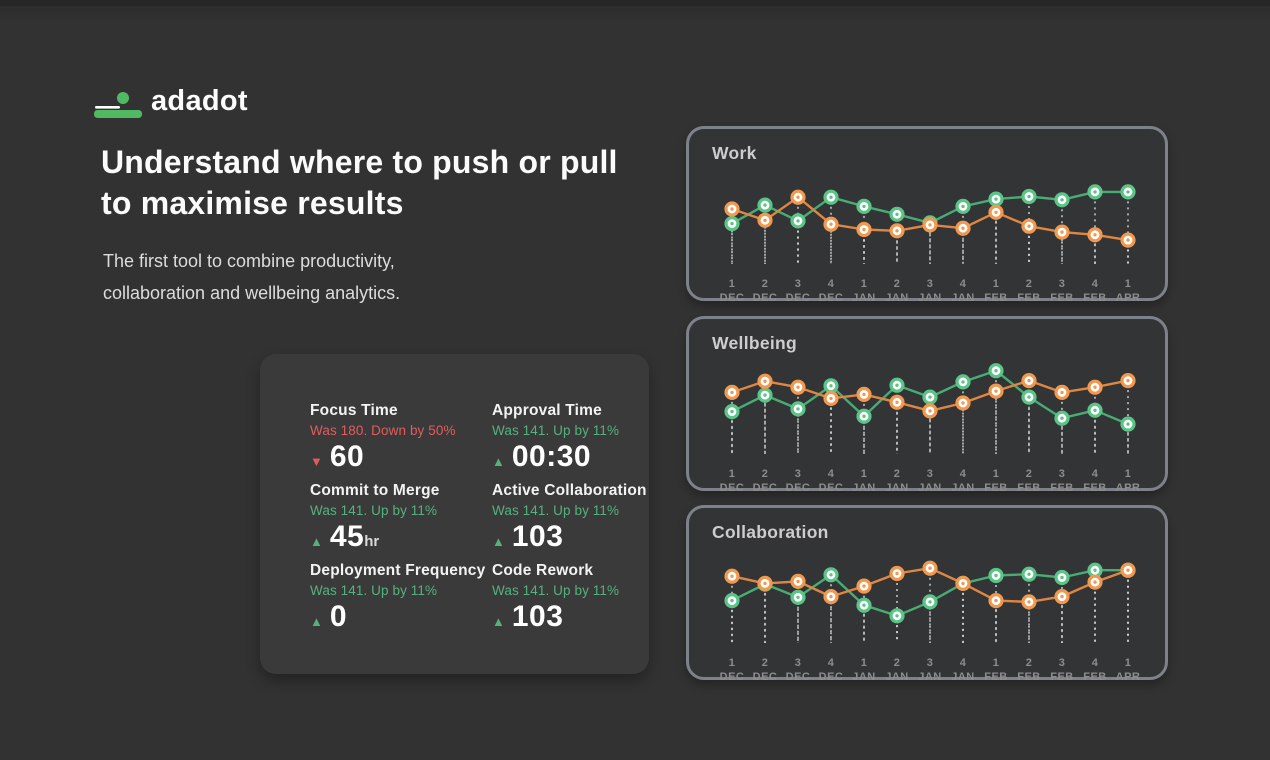  Describe the element at coordinates (547, 410) in the screenshot. I see `stat-label: Approval Time` at that location.